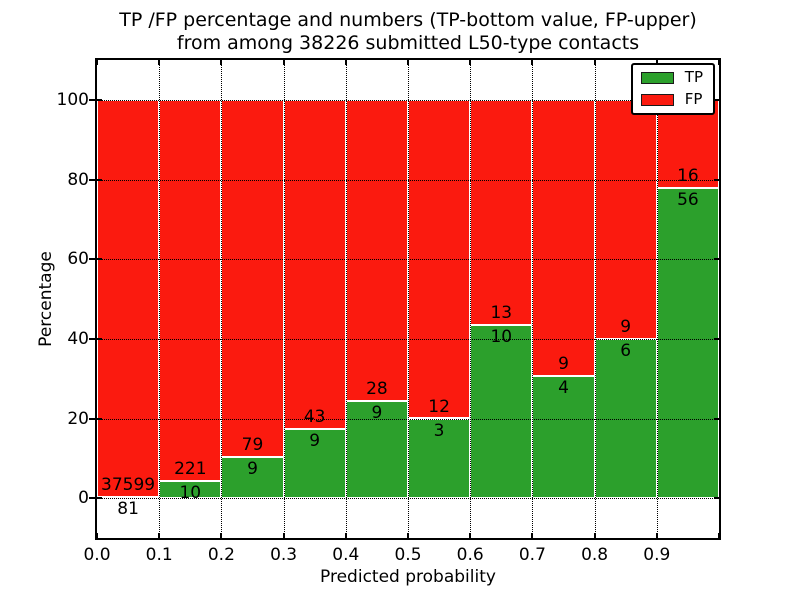  I want to click on x-tick-label-3: 0.3, so click(284, 555).